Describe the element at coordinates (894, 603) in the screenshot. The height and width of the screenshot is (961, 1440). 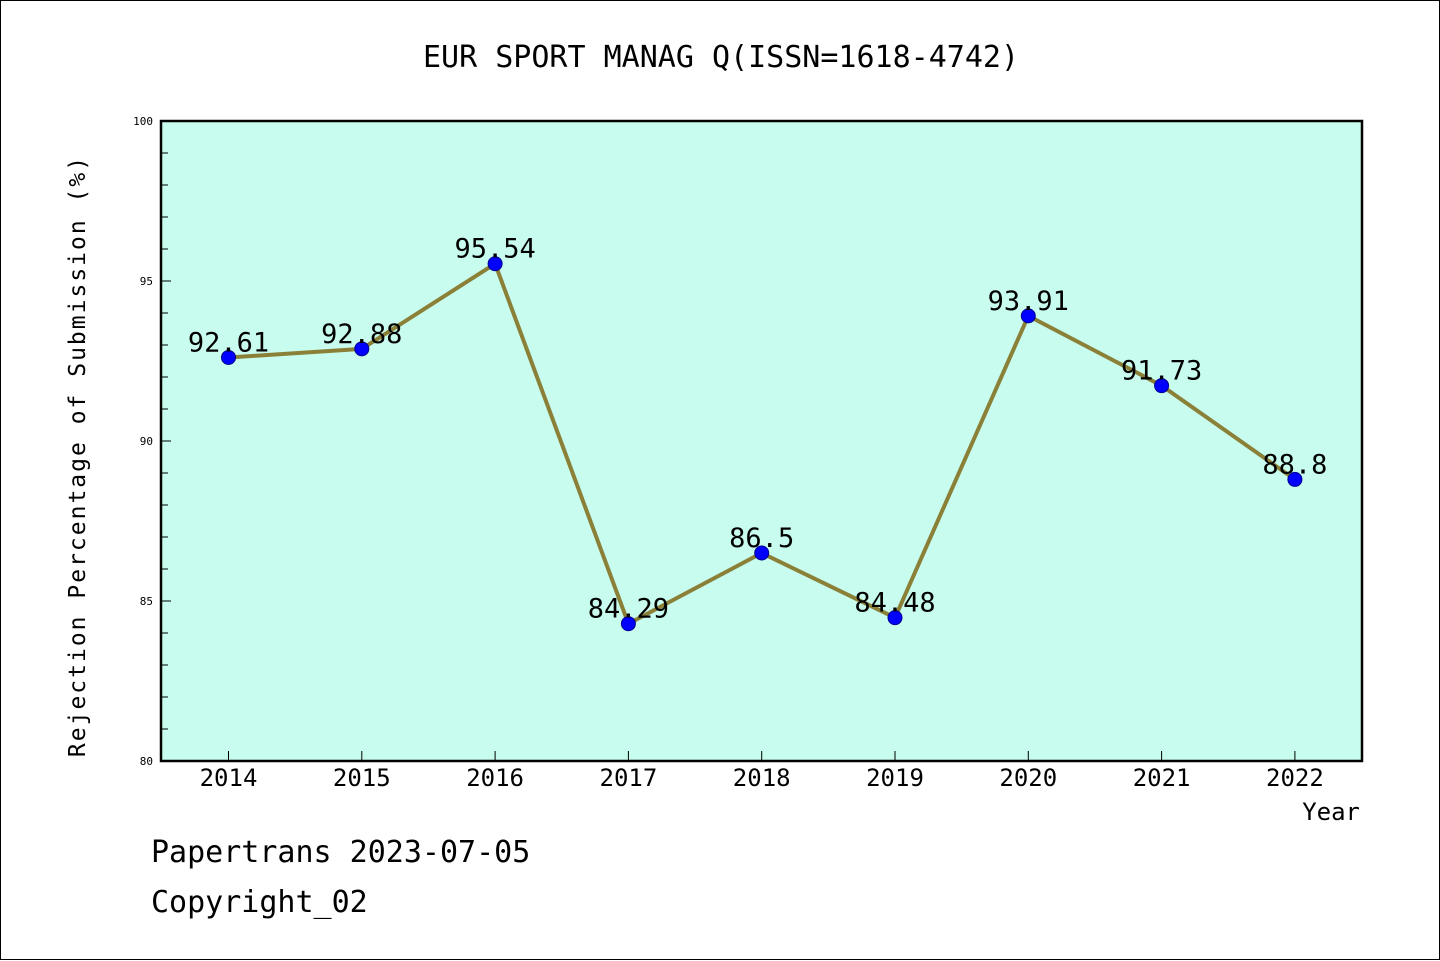
I see `data-label: 84.48` at that location.